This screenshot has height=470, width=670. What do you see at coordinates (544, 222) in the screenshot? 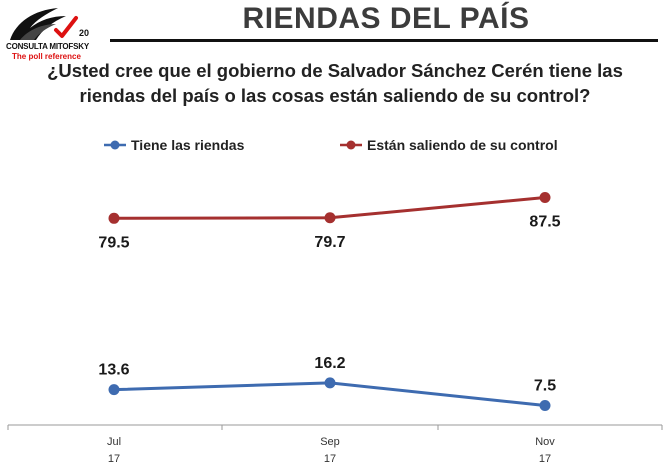
I see `data-label-s2-3: 87.5` at bounding box center [544, 222].